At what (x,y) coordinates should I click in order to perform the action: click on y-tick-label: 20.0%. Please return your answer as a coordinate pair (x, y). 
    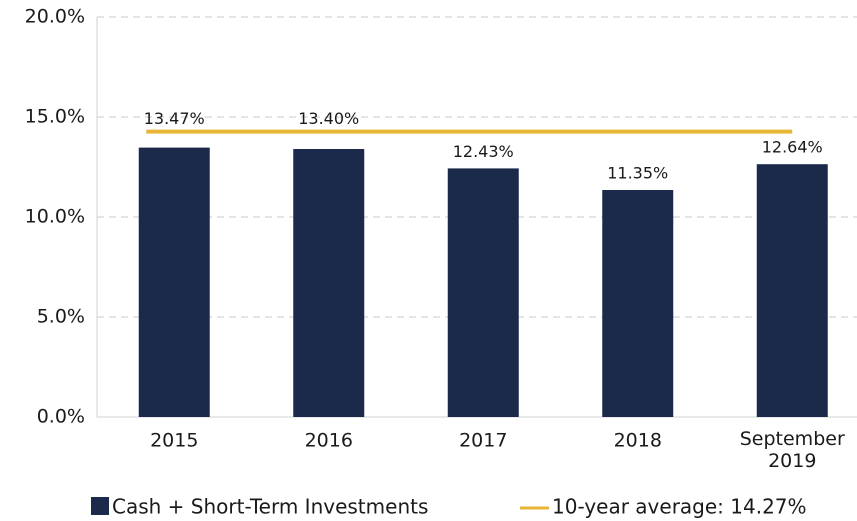
    Looking at the image, I should click on (55, 17).